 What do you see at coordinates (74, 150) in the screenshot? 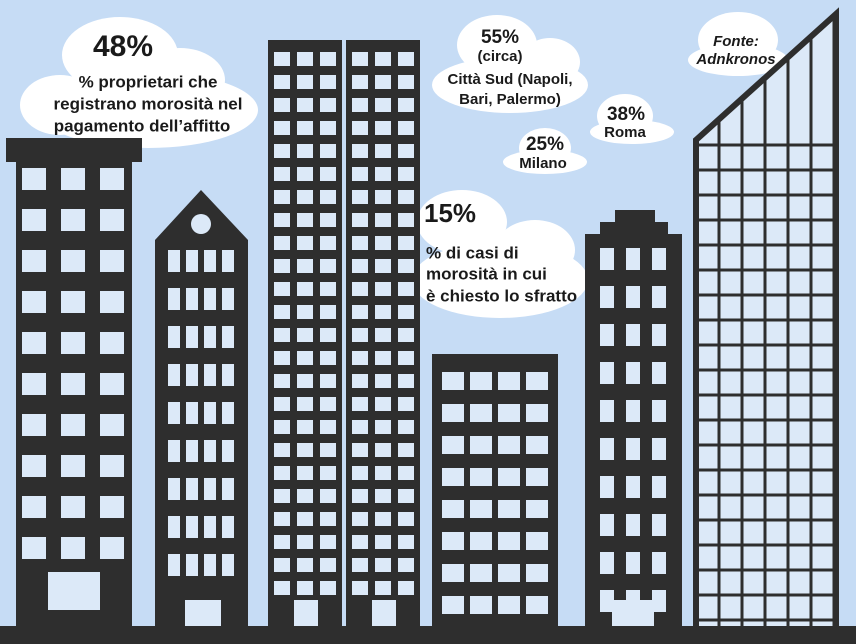
I see `building-cornice` at bounding box center [74, 150].